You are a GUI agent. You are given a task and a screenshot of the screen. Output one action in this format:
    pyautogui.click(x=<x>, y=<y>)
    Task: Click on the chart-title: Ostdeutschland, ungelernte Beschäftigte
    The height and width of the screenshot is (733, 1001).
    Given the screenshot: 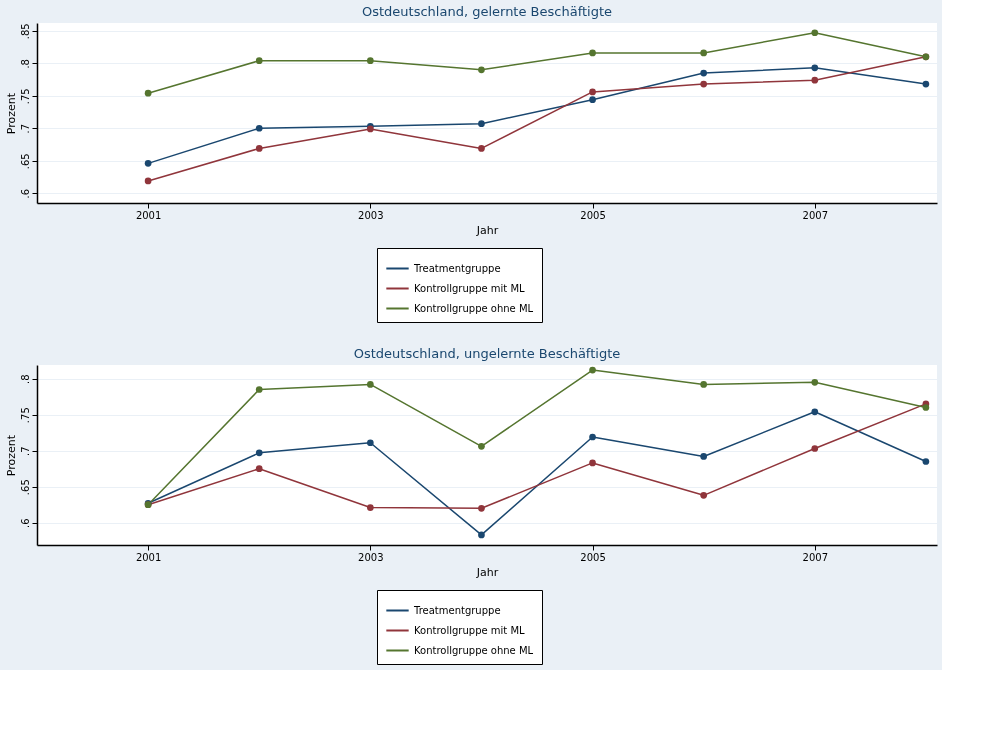 What is the action you would take?
    pyautogui.click(x=487, y=353)
    